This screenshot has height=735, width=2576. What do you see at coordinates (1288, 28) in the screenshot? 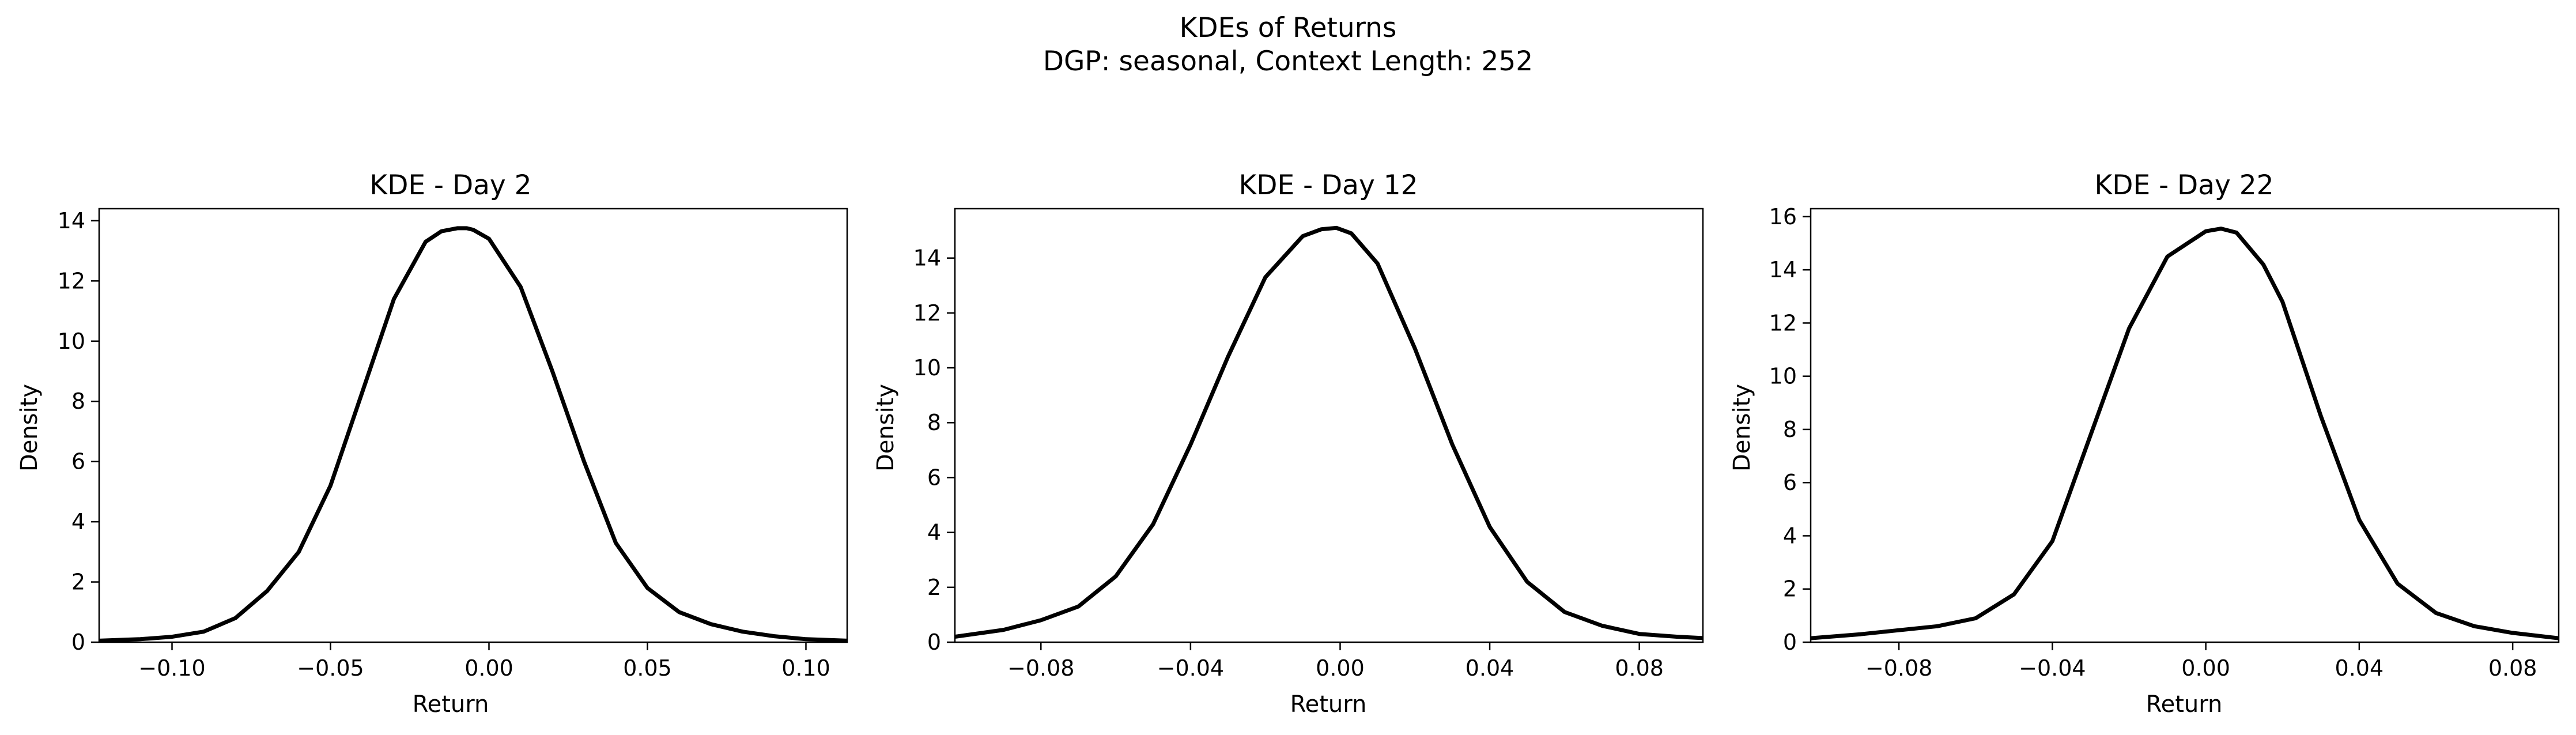
I see `figure-title-line1: KDEs of Returns` at bounding box center [1288, 28].